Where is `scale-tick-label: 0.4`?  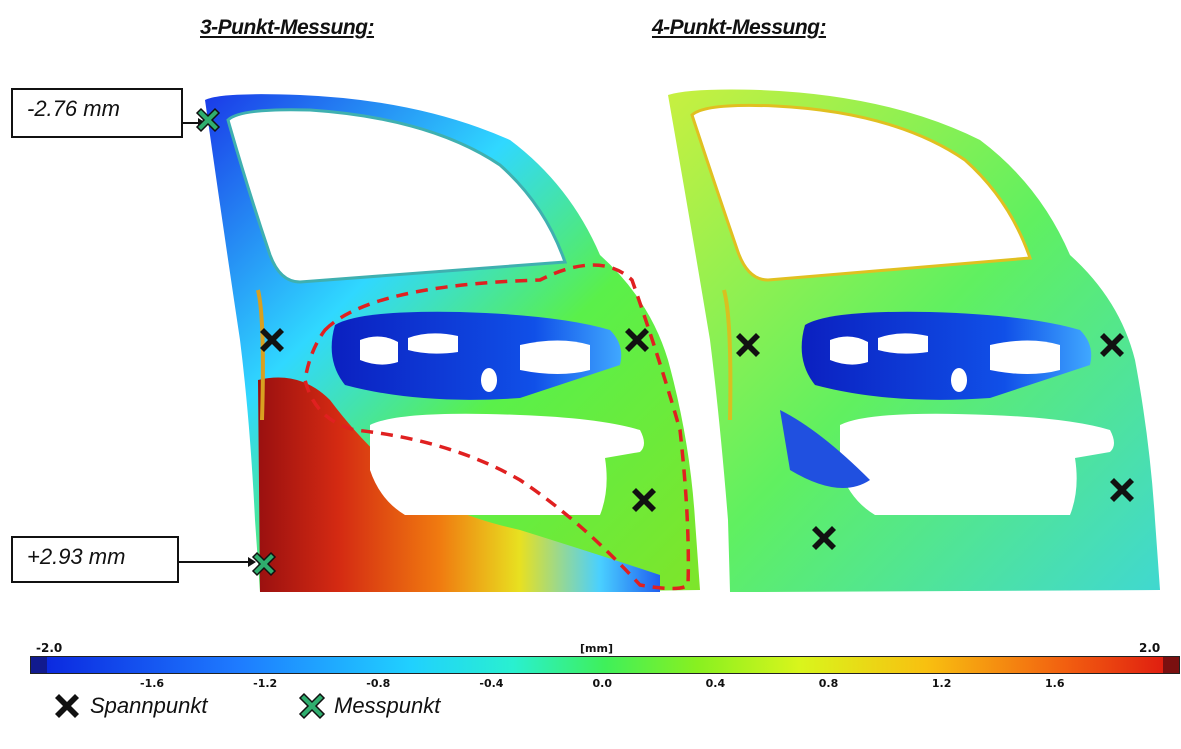
scale-tick-label: 0.4 is located at coordinates (715, 683).